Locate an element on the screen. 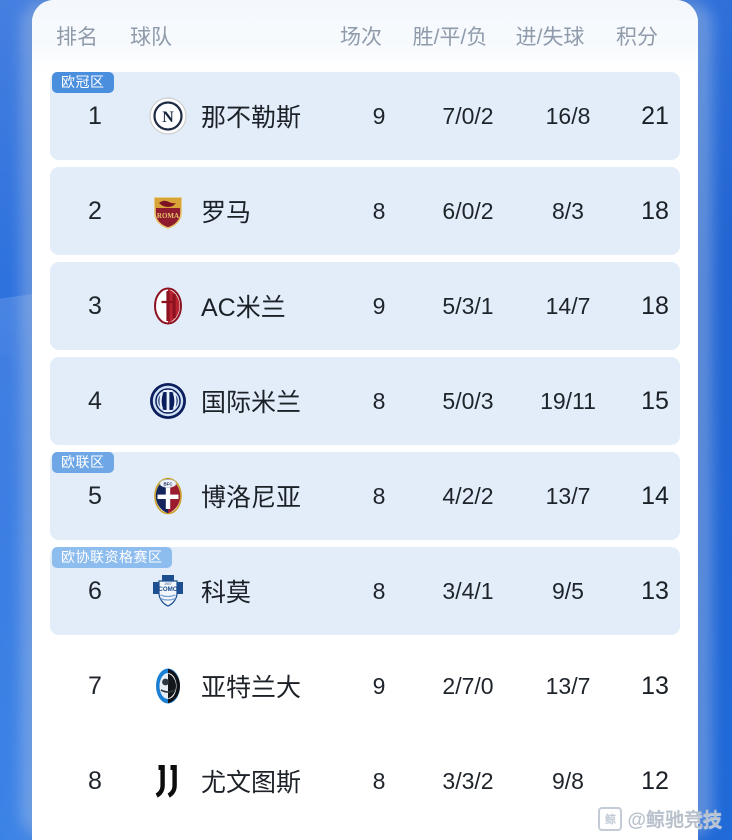 This screenshot has width=732, height=840. cell-wdl: 3/4/1 is located at coordinates (468, 590).